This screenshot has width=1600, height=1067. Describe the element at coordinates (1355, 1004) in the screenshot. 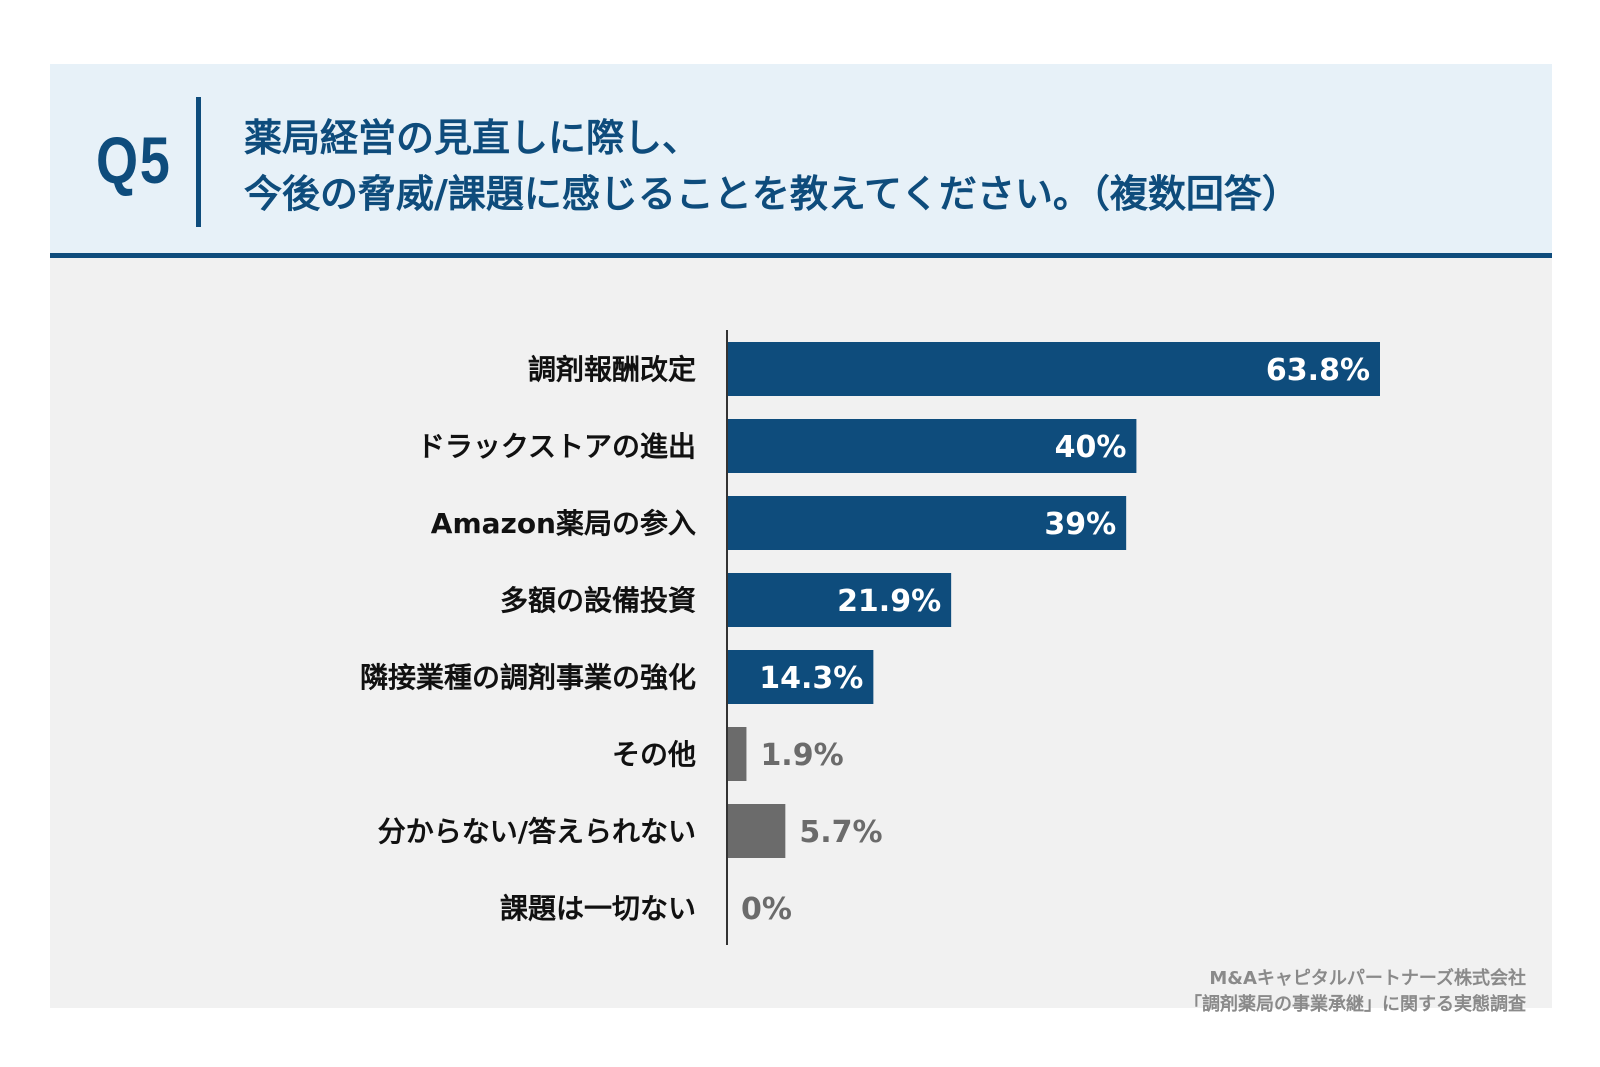

I see `source-survey: 「調剤薬局の事業承継」に関する実態調査` at that location.